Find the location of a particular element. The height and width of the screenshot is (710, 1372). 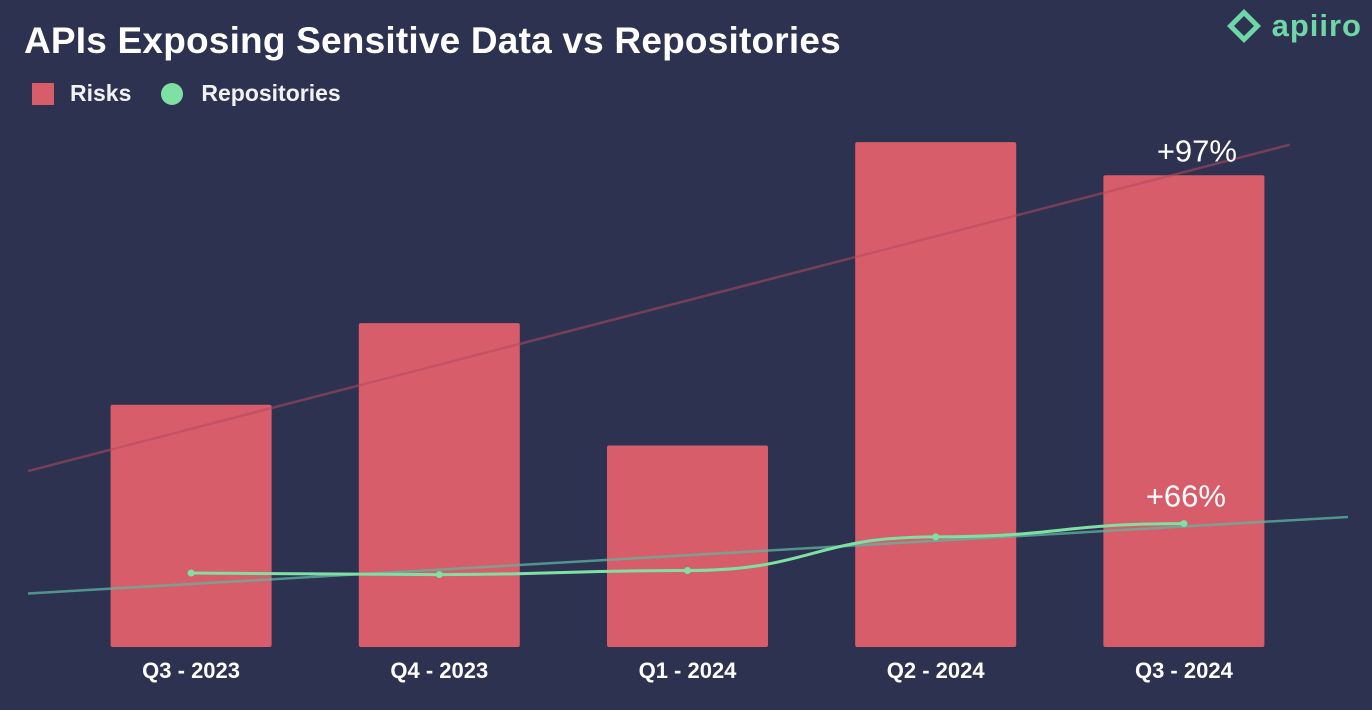

x-tick-label-4: Q3 - 2024 is located at coordinates (1184, 670).